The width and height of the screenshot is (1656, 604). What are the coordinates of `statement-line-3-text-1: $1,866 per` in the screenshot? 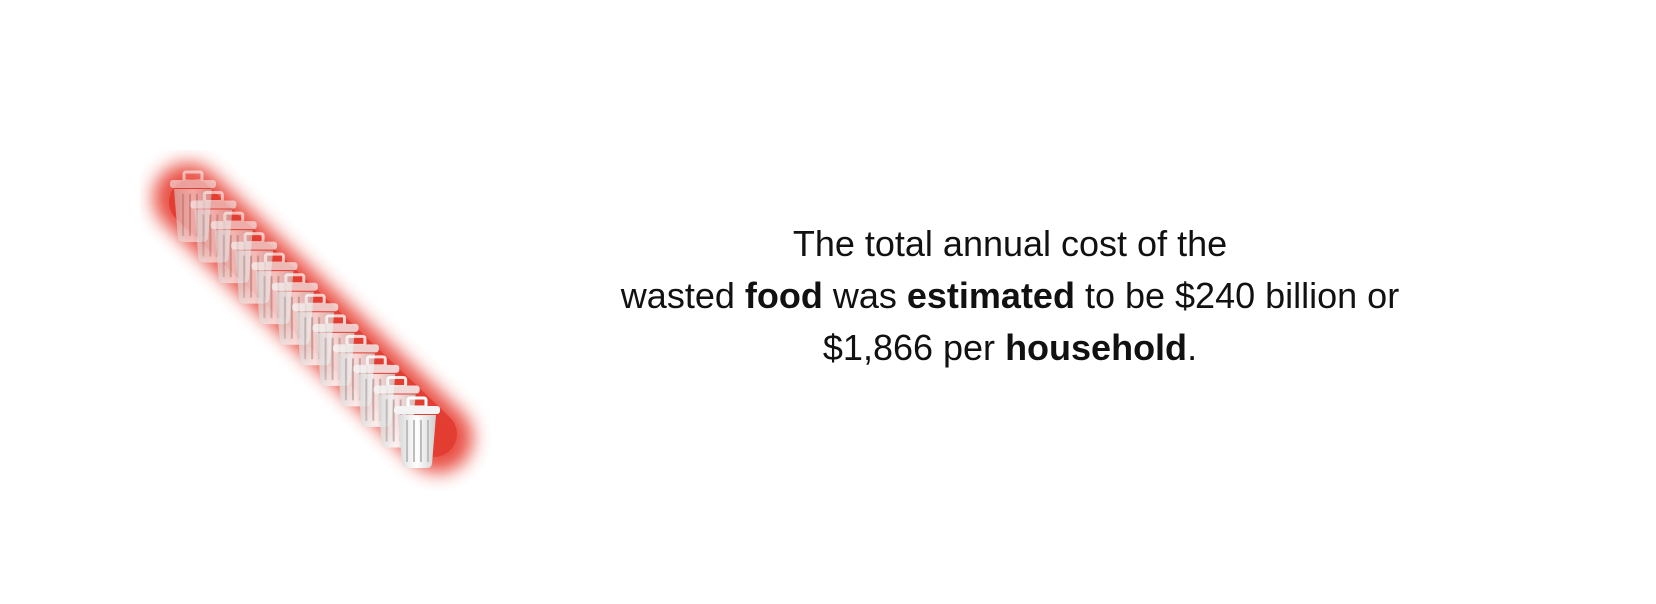 It's located at (914, 347).